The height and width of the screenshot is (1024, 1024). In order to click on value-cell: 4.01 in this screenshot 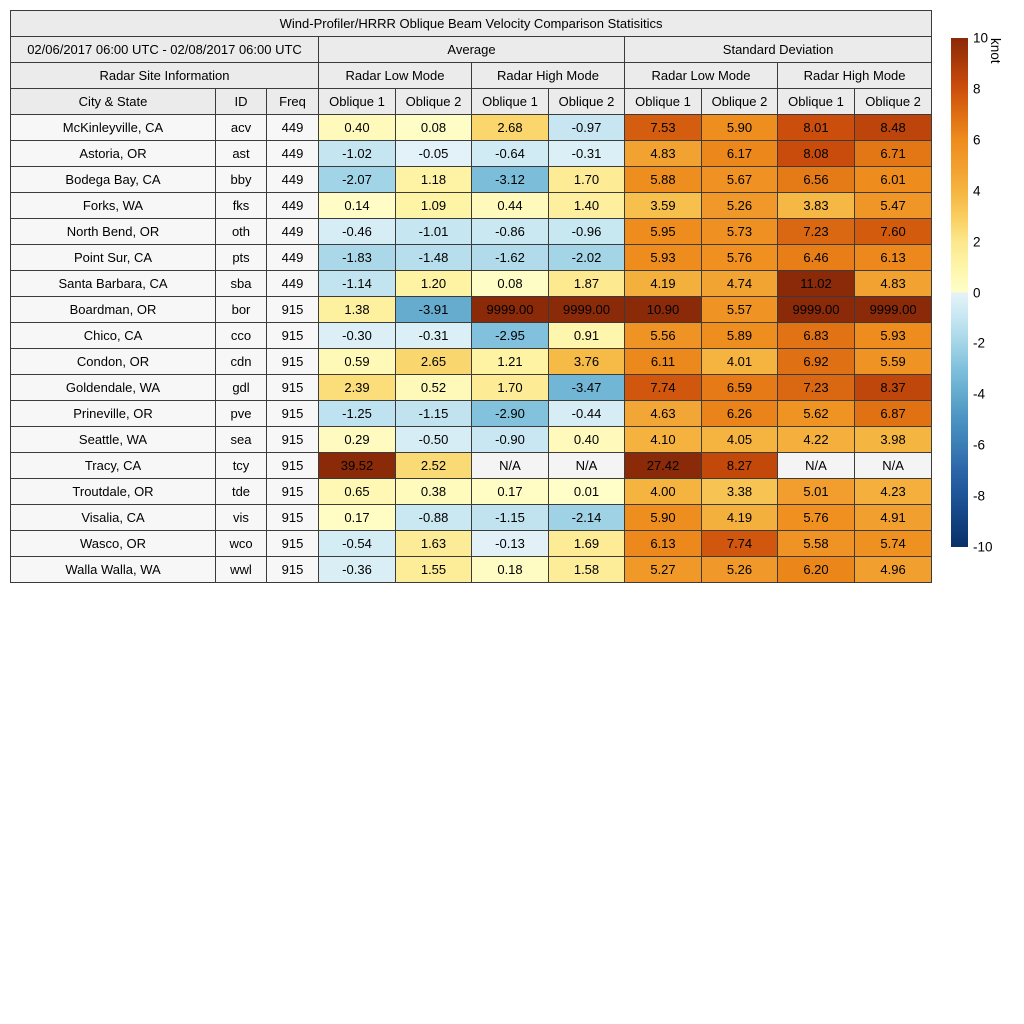, I will do `click(739, 361)`.